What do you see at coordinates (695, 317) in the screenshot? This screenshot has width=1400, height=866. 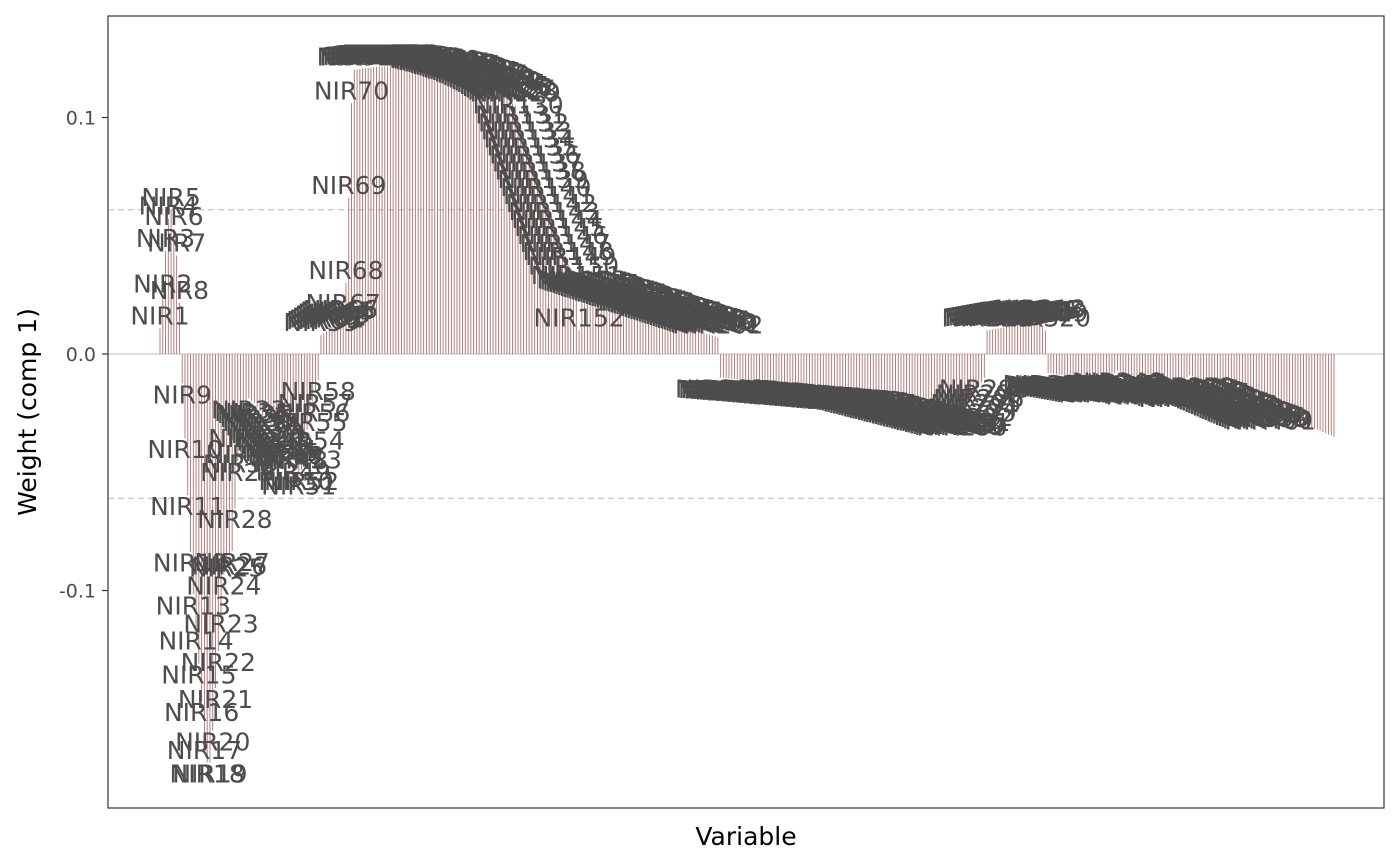 I see `variable-label: NIR194` at bounding box center [695, 317].